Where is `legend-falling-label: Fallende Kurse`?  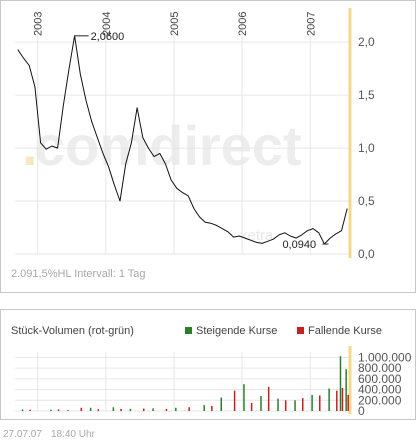 legend-falling-label: Fallende Kurse is located at coordinates (345, 331).